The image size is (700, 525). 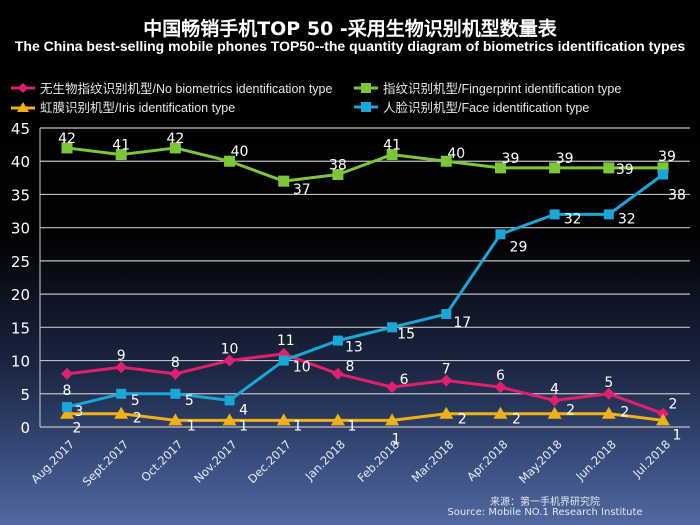 I want to click on x-tick-label: Mar.2018, so click(x=433, y=461).